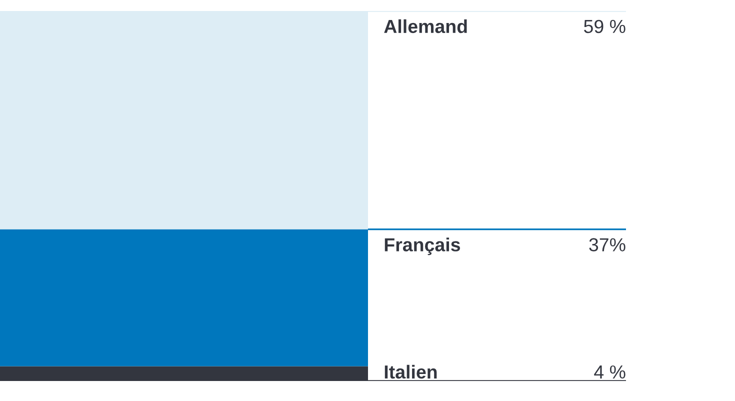 This screenshot has height=401, width=735. What do you see at coordinates (605, 27) in the screenshot?
I see `data-label: 59 %` at bounding box center [605, 27].